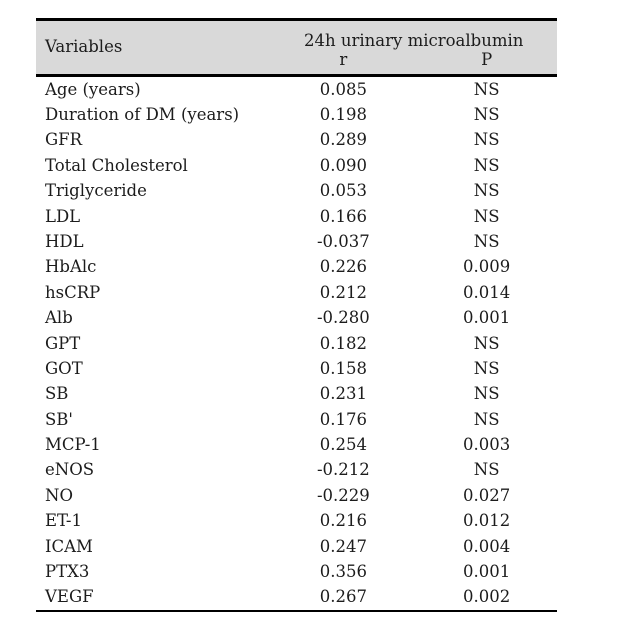  I want to click on table-header: Variables 24h urinary microalbumin r P, so click(296, 47).